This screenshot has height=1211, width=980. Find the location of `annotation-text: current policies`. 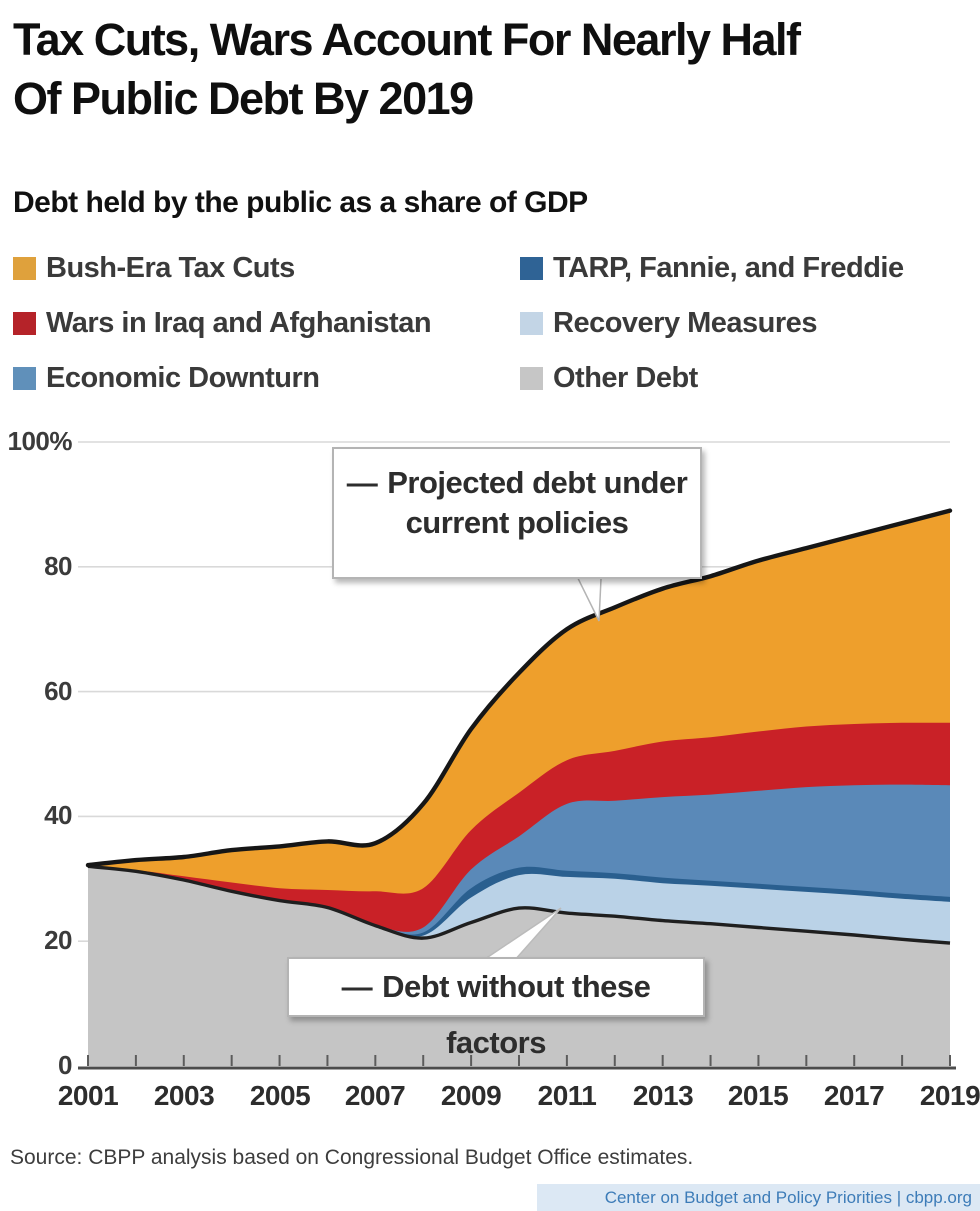

annotation-text: current policies is located at coordinates (517, 522).